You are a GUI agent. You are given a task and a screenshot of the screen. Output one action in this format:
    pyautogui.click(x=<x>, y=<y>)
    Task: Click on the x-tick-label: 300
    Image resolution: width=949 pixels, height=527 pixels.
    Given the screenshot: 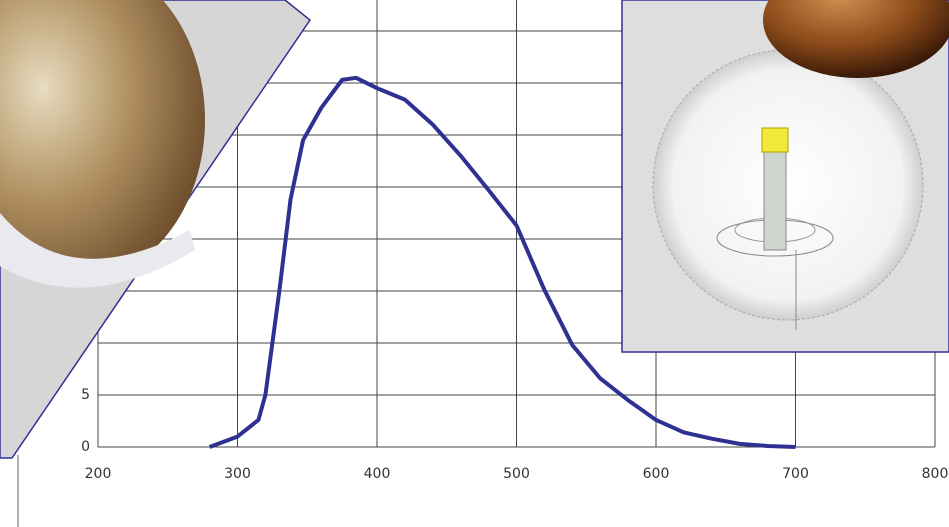 What is the action you would take?
    pyautogui.click(x=237, y=474)
    